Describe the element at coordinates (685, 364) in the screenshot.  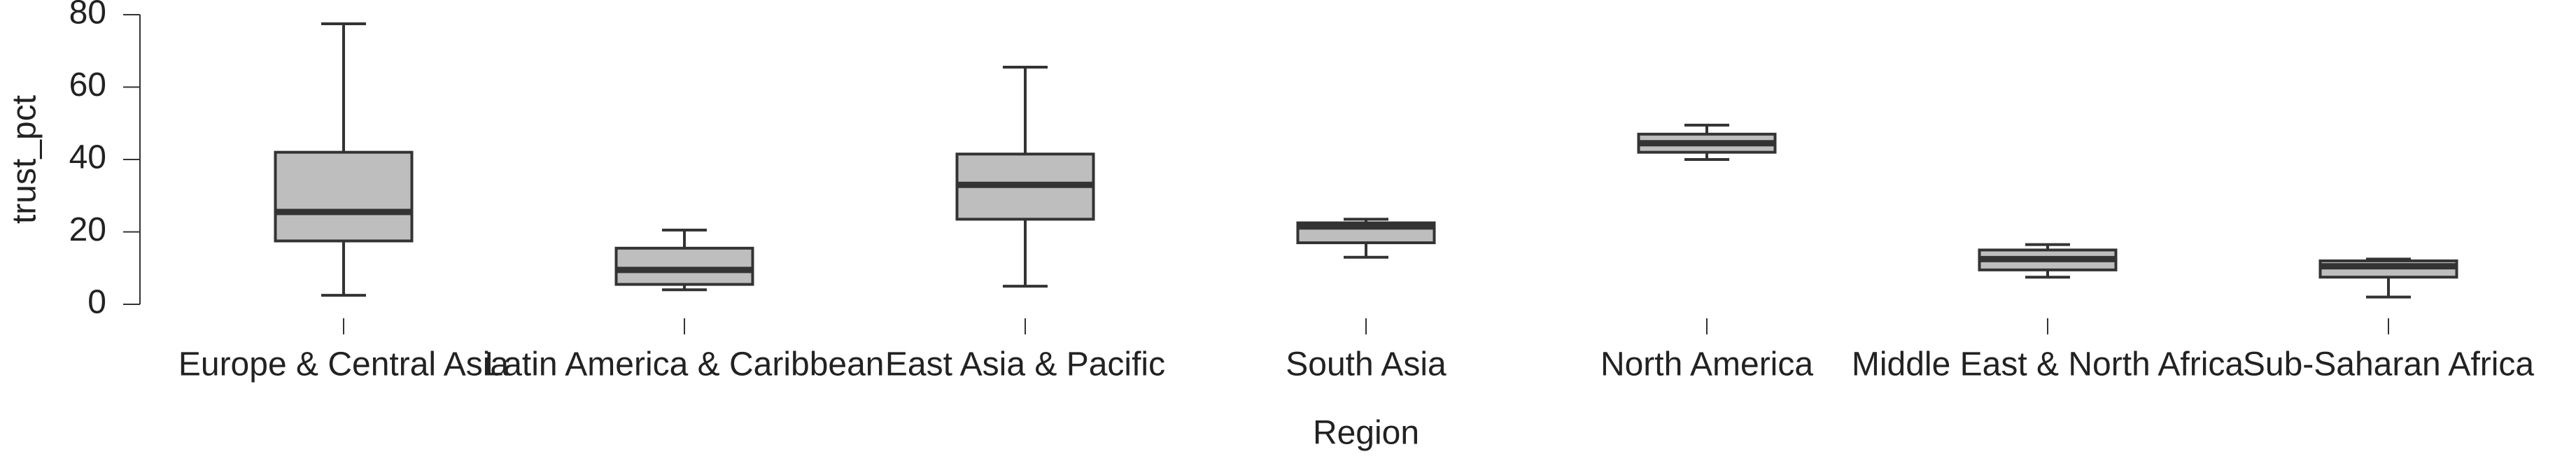
I see `x-tick-label-1: Latin America & Caribbean` at that location.